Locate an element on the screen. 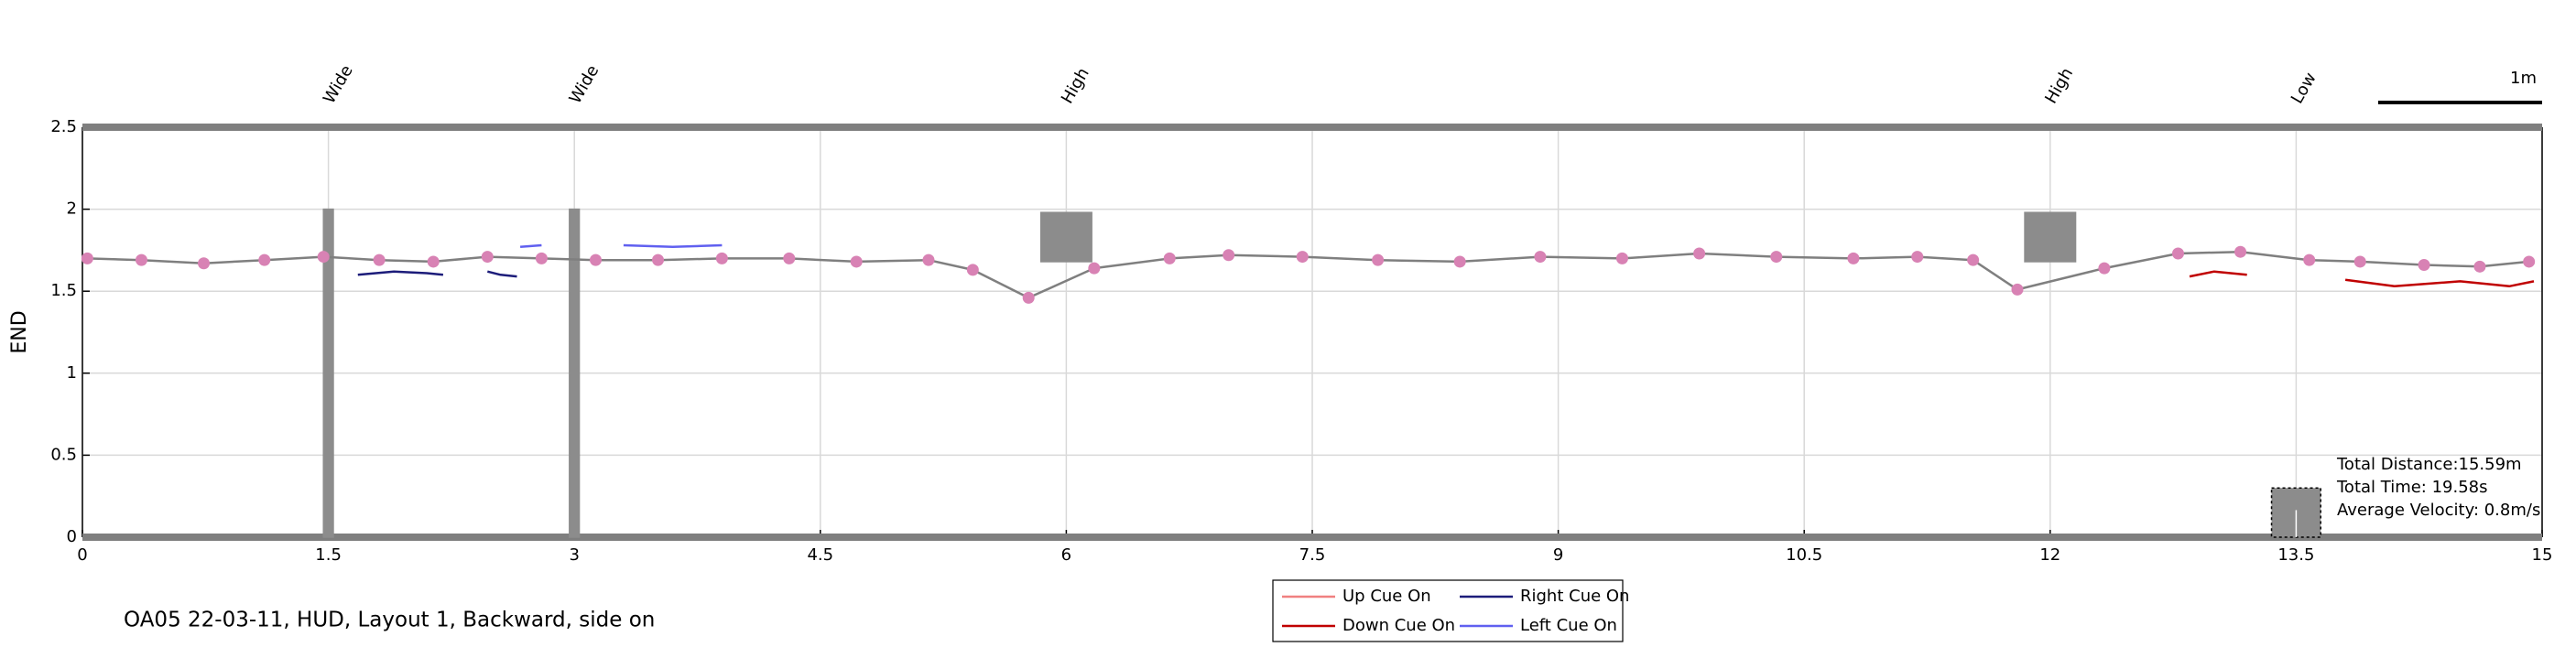 The height and width of the screenshot is (647, 2576). legend-label: Right Cue On is located at coordinates (1574, 596).